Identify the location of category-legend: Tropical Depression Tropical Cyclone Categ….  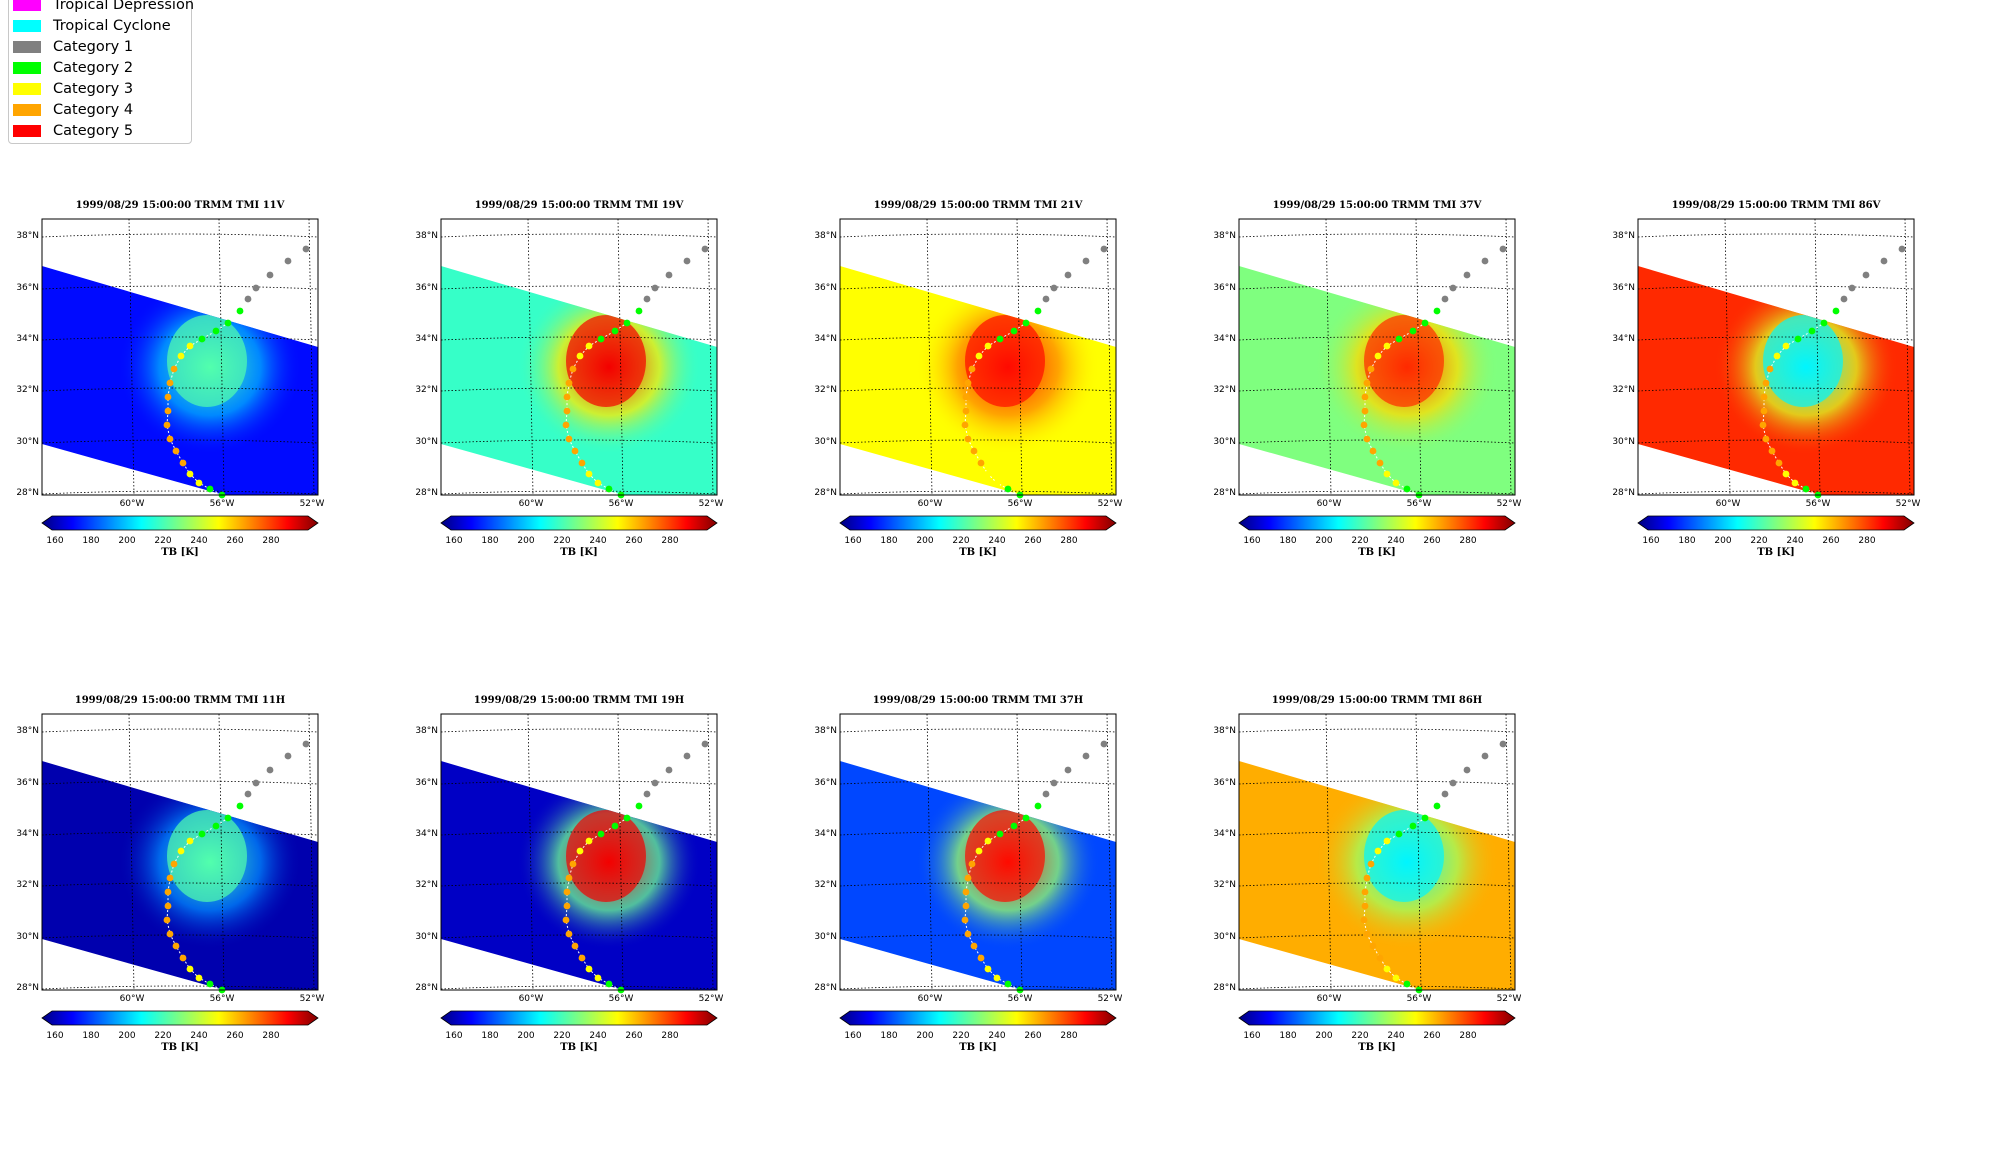
(101, 72).